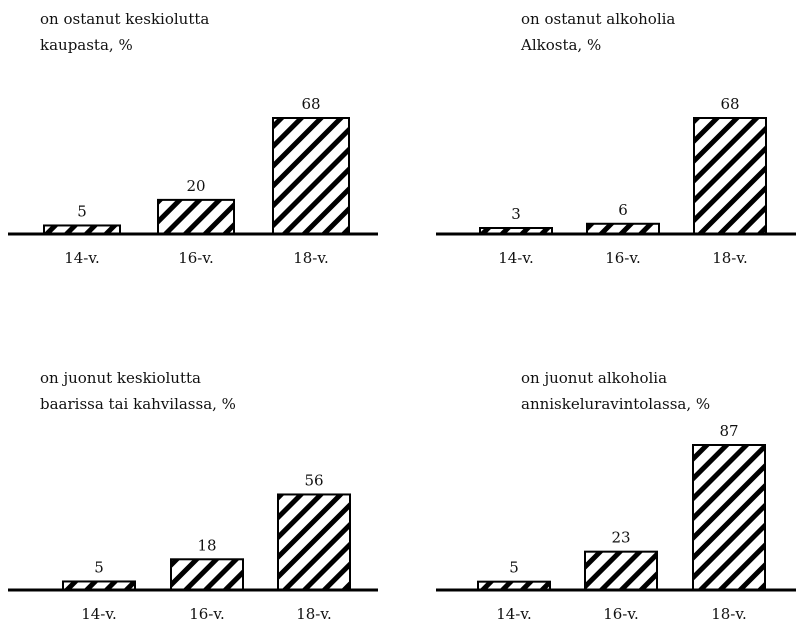 The height and width of the screenshot is (624, 799). Describe the element at coordinates (120, 378) in the screenshot. I see `chart-title-line-1: on juonut keskiolutta` at that location.